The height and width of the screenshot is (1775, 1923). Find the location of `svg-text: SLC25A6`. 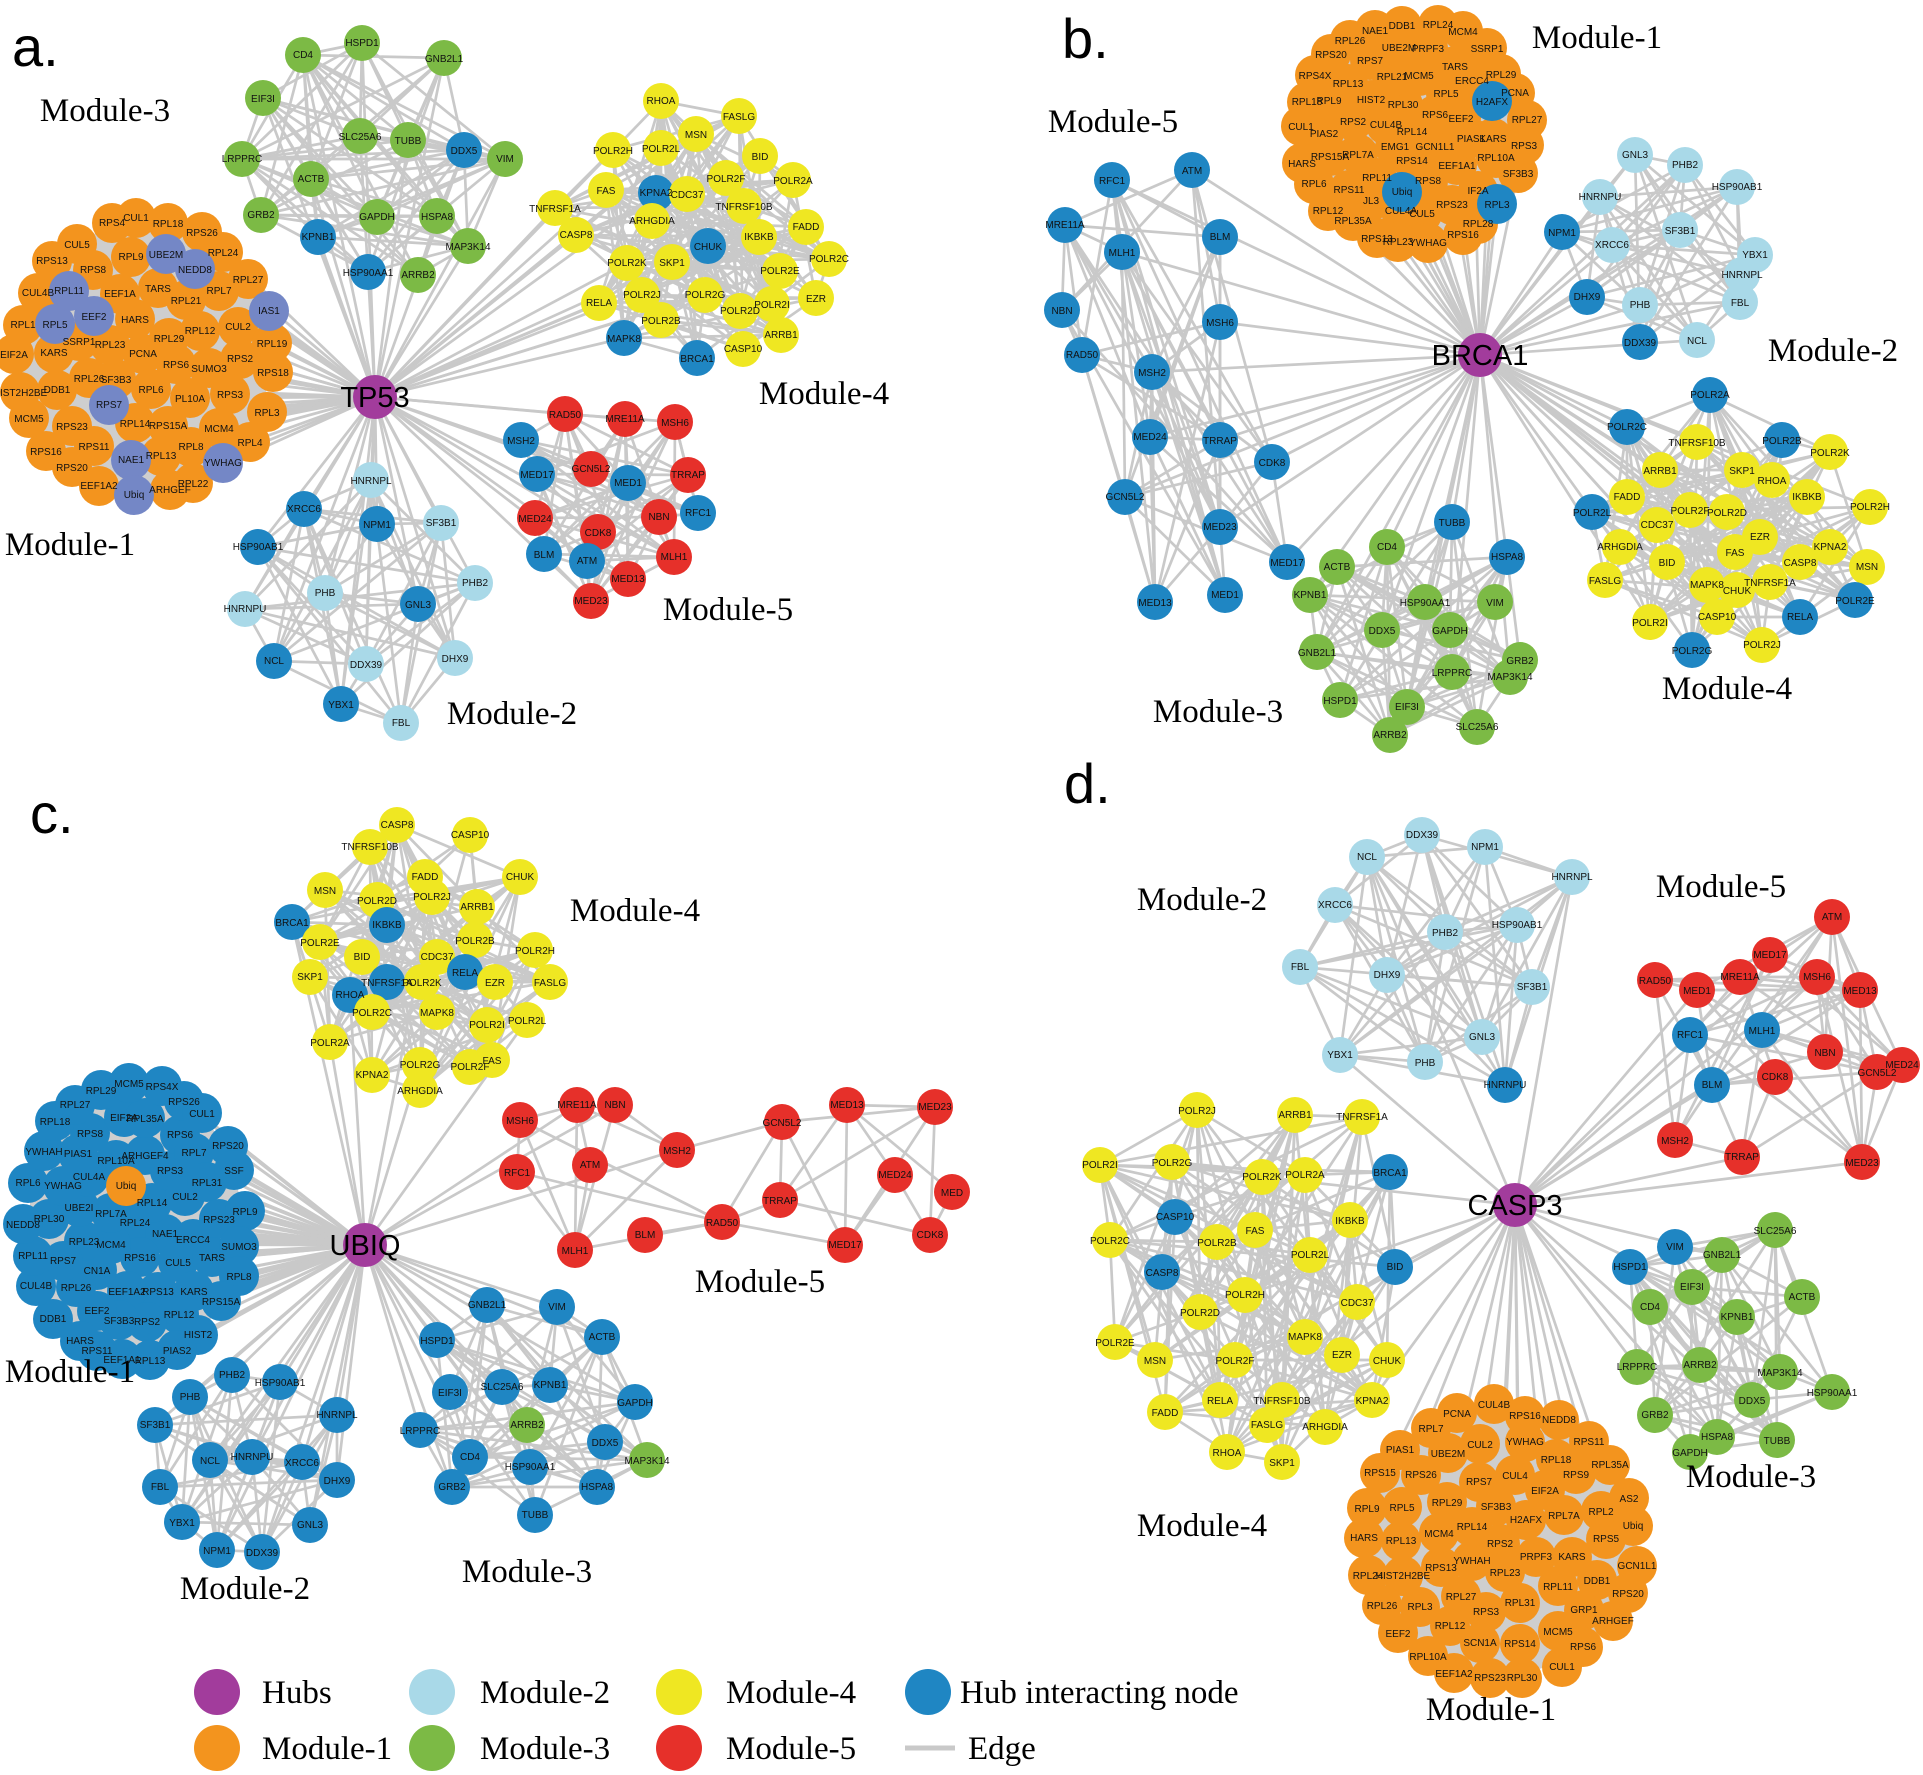

svg-text: SLC25A6 is located at coordinates (1477, 727).